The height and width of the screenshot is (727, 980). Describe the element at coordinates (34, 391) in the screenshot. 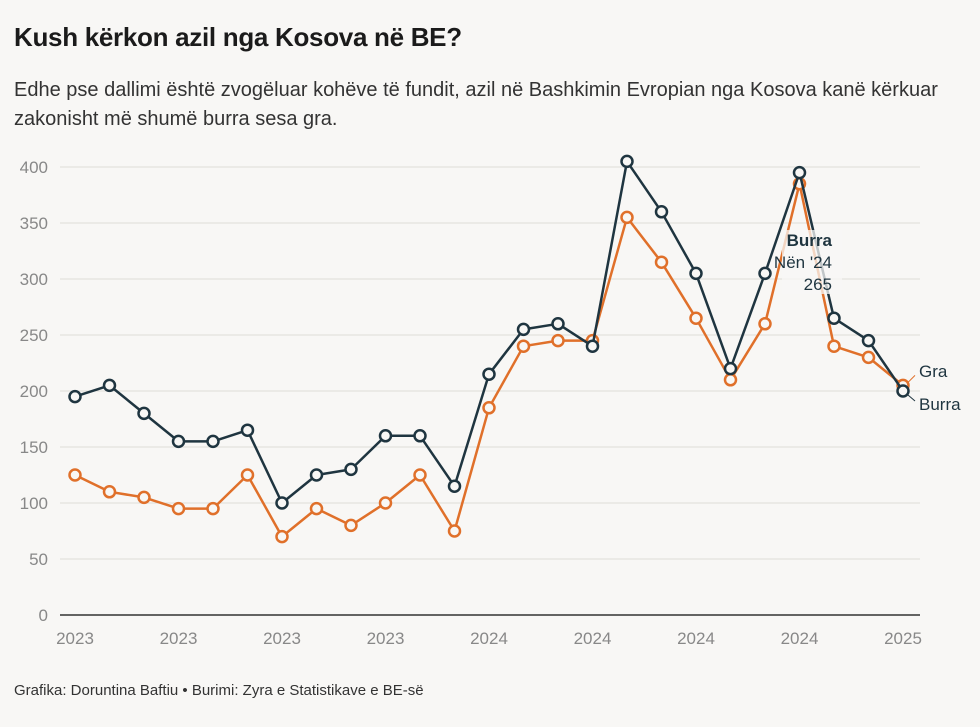

I see `y-tick-label: 200` at that location.